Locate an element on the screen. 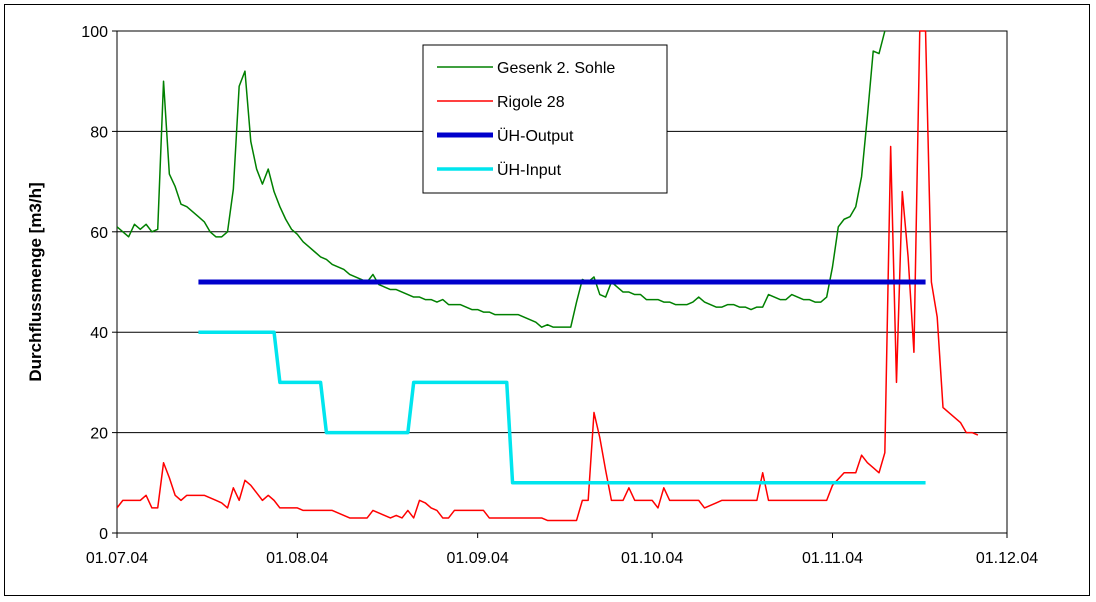  legend-label: ÜH-Input is located at coordinates (529, 170).